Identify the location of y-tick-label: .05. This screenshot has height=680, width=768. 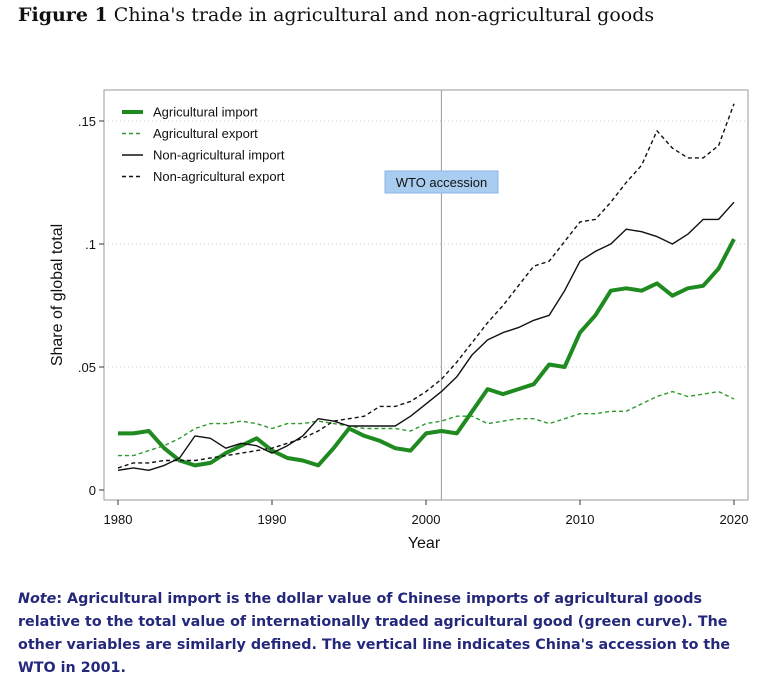
(87, 367).